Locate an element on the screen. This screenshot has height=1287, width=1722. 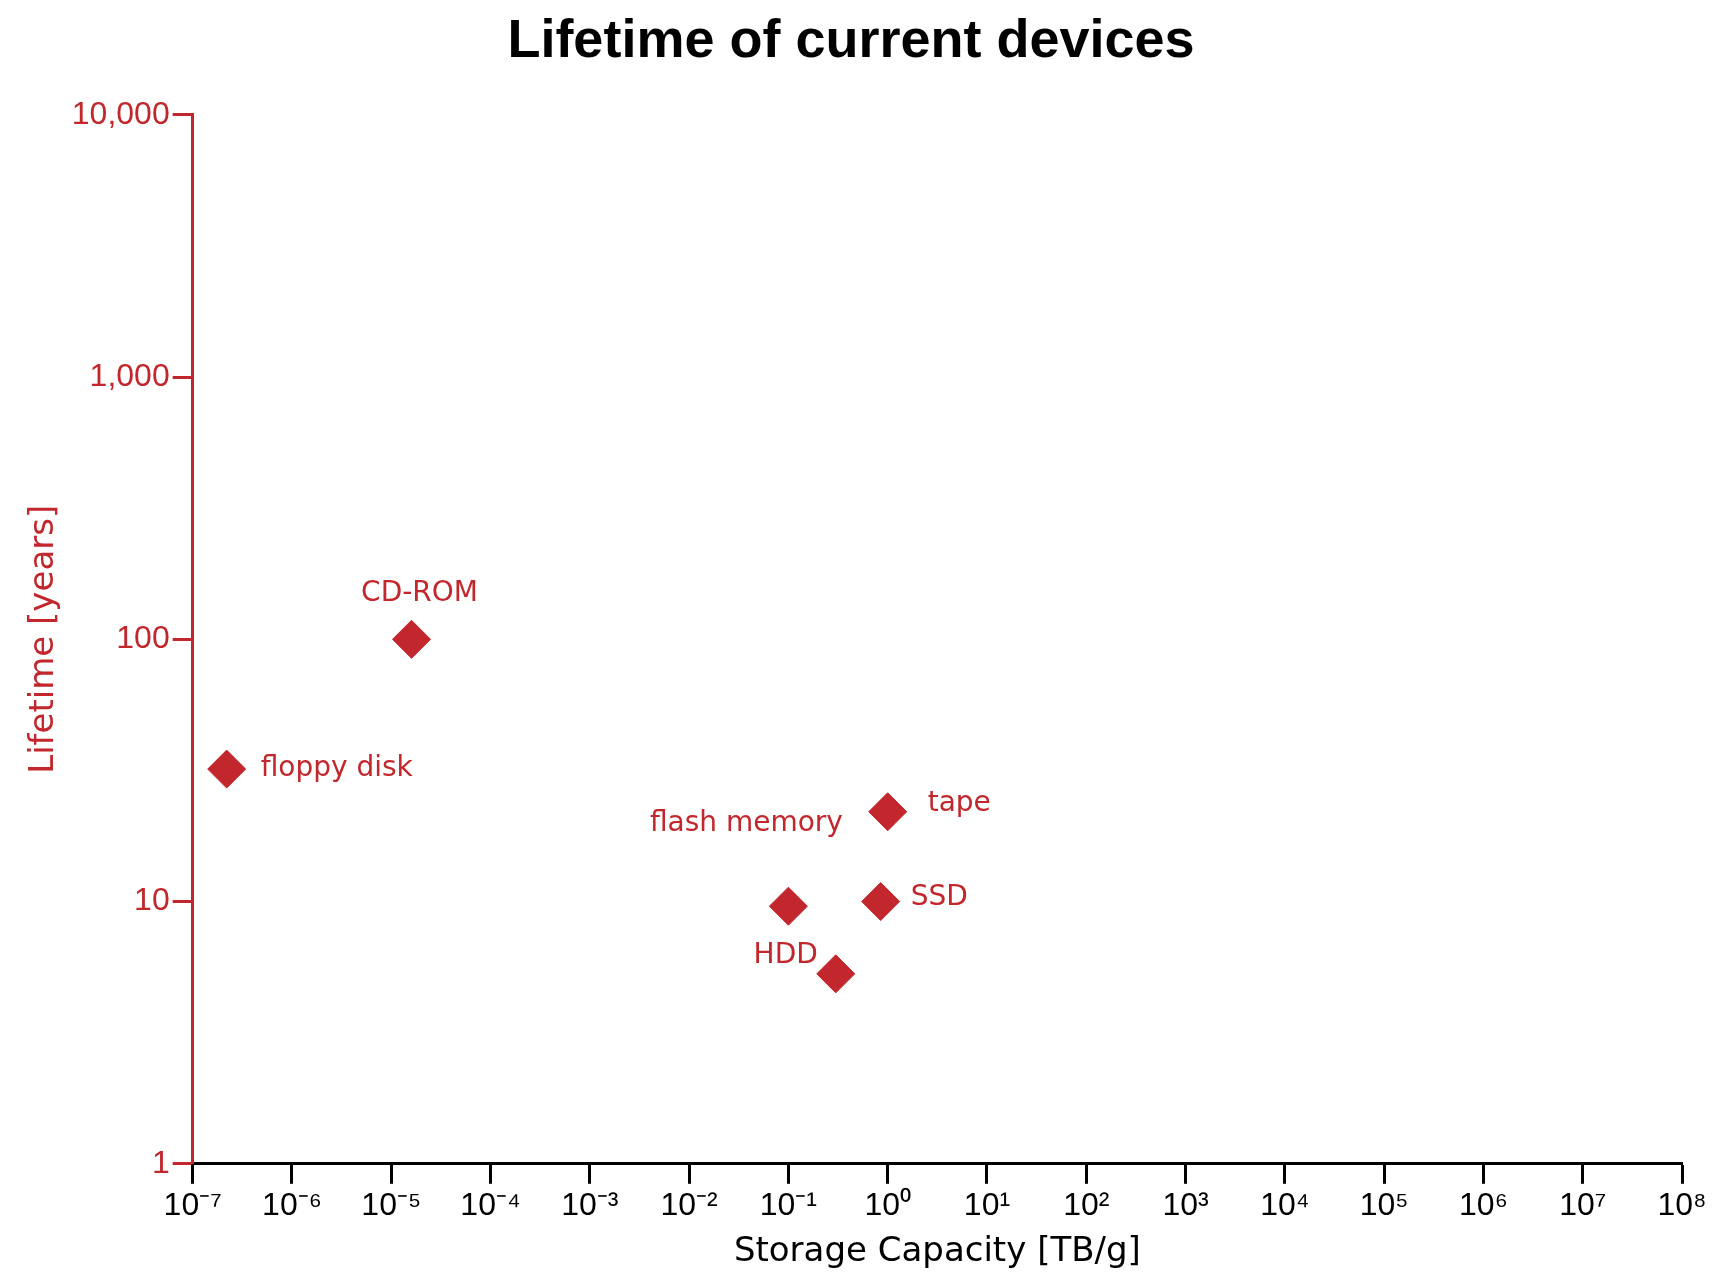
x-tick-label: 10¹ is located at coordinates (987, 1203).